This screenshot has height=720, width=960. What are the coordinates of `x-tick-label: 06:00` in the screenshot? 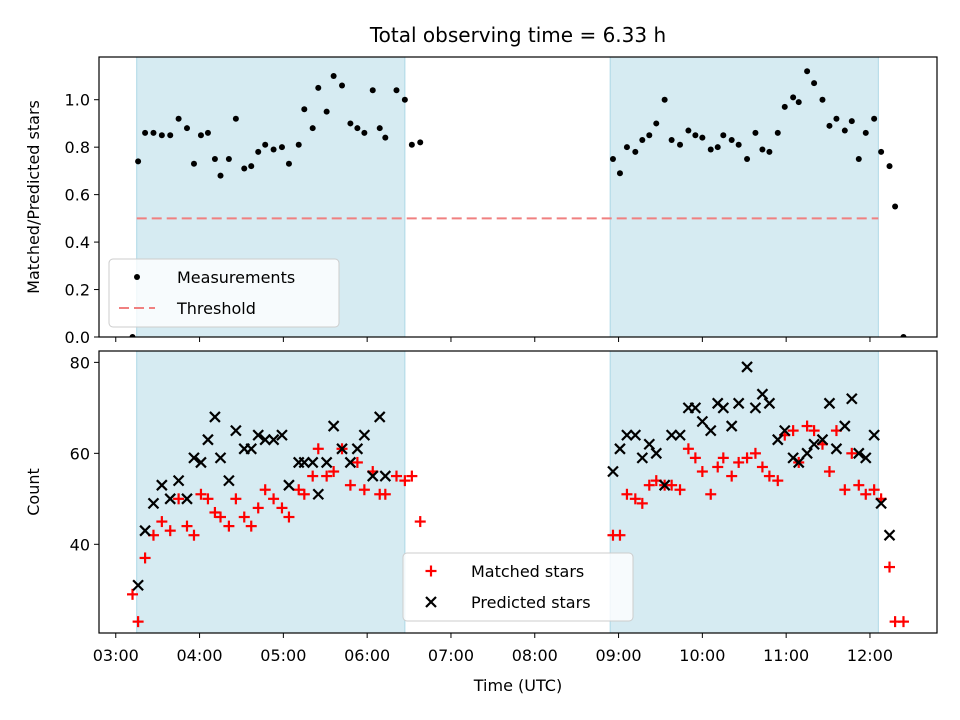 It's located at (367, 655).